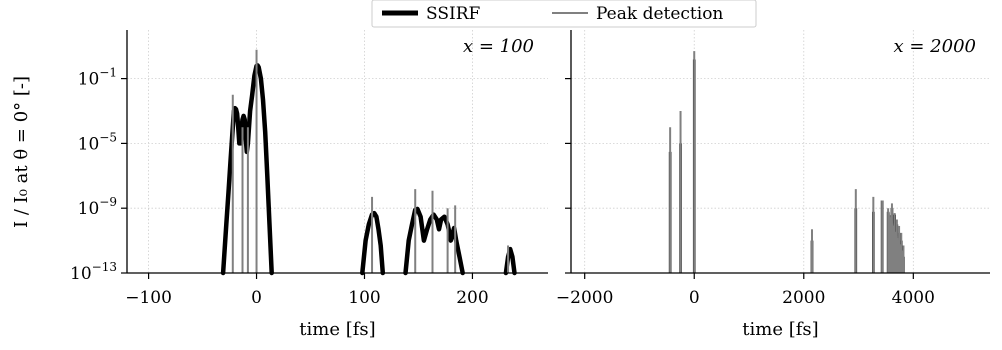 Image resolution: width=1002 pixels, height=350 pixels. Describe the element at coordinates (148, 298) in the screenshot. I see `panel-1-xtick-label-1: −100` at that location.